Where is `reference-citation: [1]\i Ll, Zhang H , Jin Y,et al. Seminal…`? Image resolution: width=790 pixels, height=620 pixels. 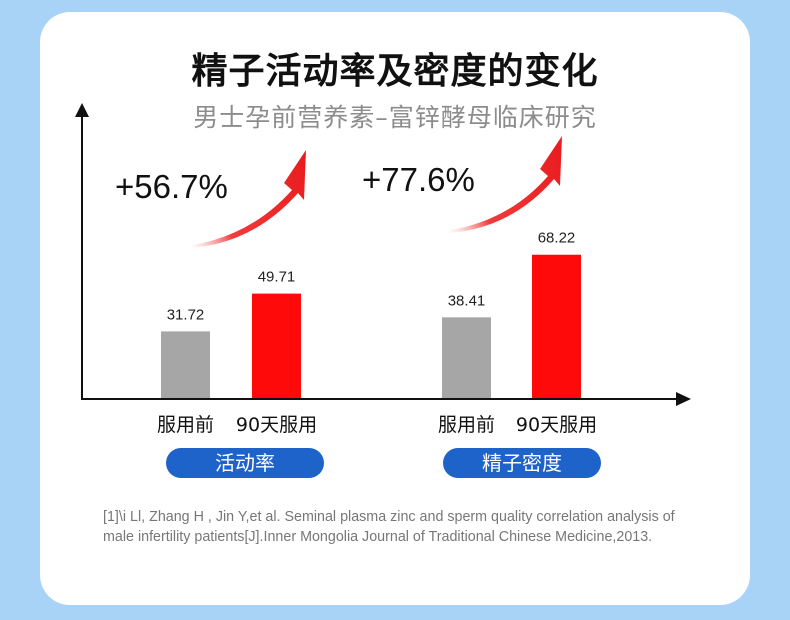
reference-citation: [1]\i Ll, Zhang H , Jin Y,et al. Seminal… is located at coordinates (389, 527).